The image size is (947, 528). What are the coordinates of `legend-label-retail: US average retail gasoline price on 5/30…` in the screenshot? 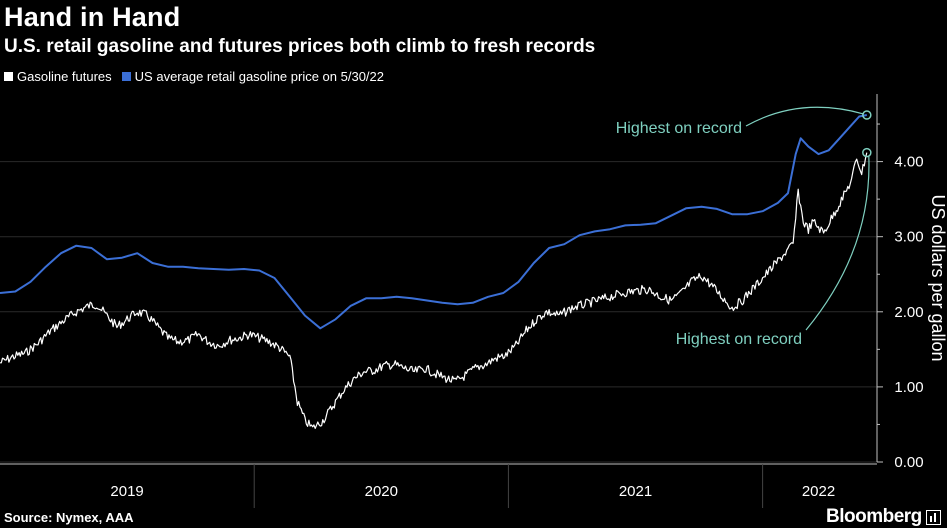 It's located at (259, 76).